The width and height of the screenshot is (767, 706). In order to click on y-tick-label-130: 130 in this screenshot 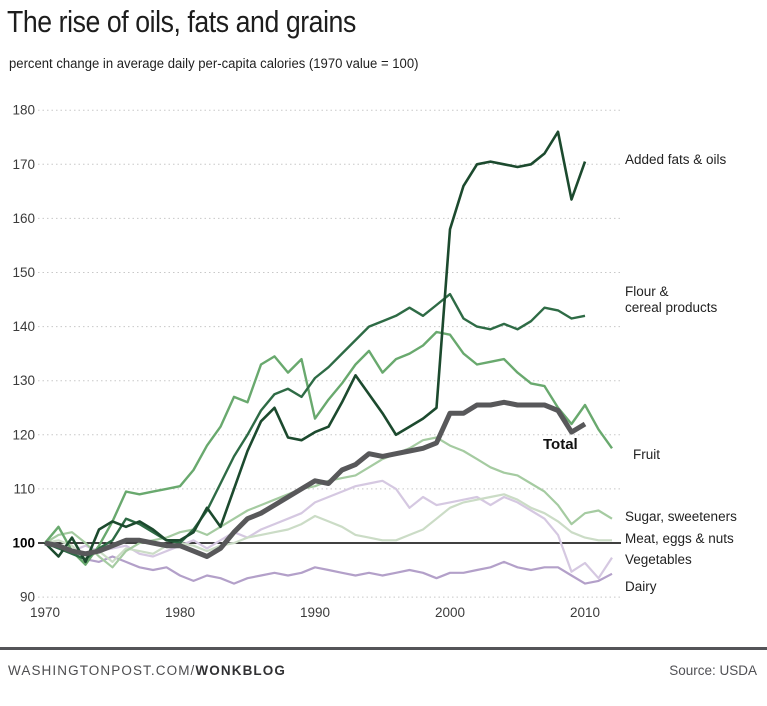, I will do `click(23, 380)`.